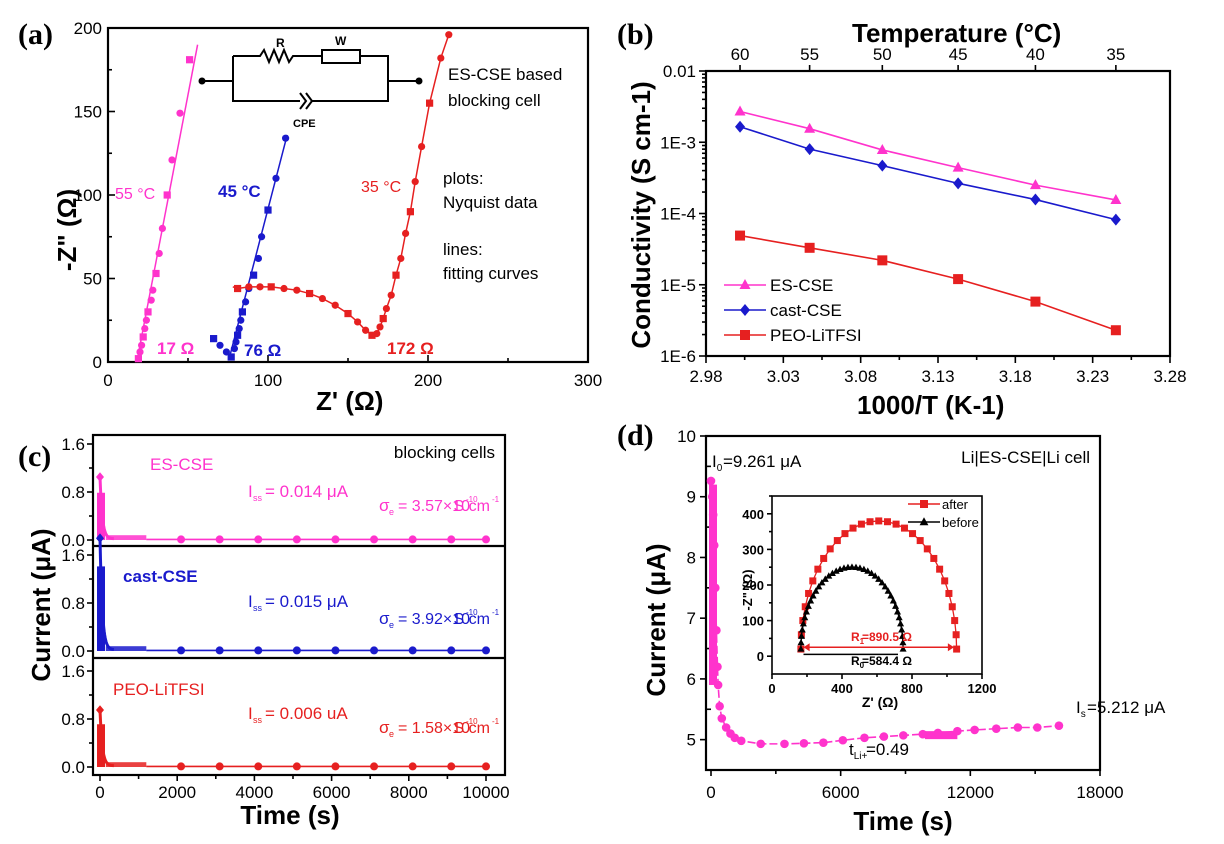 Image resolution: width=1224 pixels, height=844 pixels. Describe the element at coordinates (99, 792) in the screenshot. I see `x-tick-label: 0` at that location.